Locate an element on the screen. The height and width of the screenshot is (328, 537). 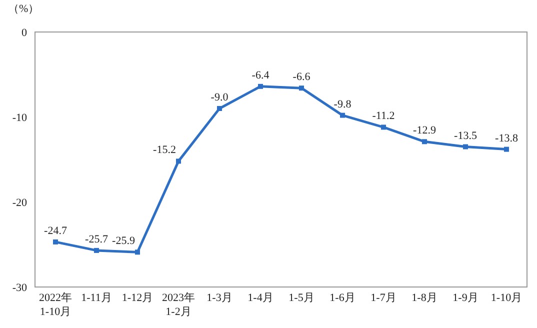
text: -9.0 is located at coordinates (219, 98).